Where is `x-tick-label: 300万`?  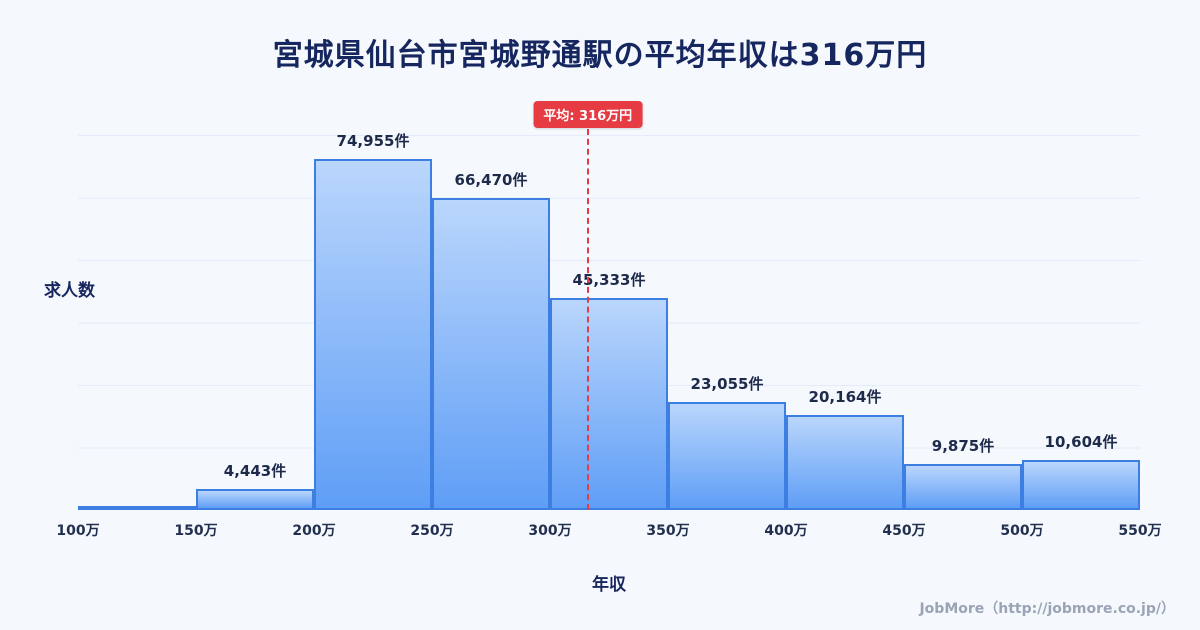
x-tick-label: 300万 is located at coordinates (550, 531).